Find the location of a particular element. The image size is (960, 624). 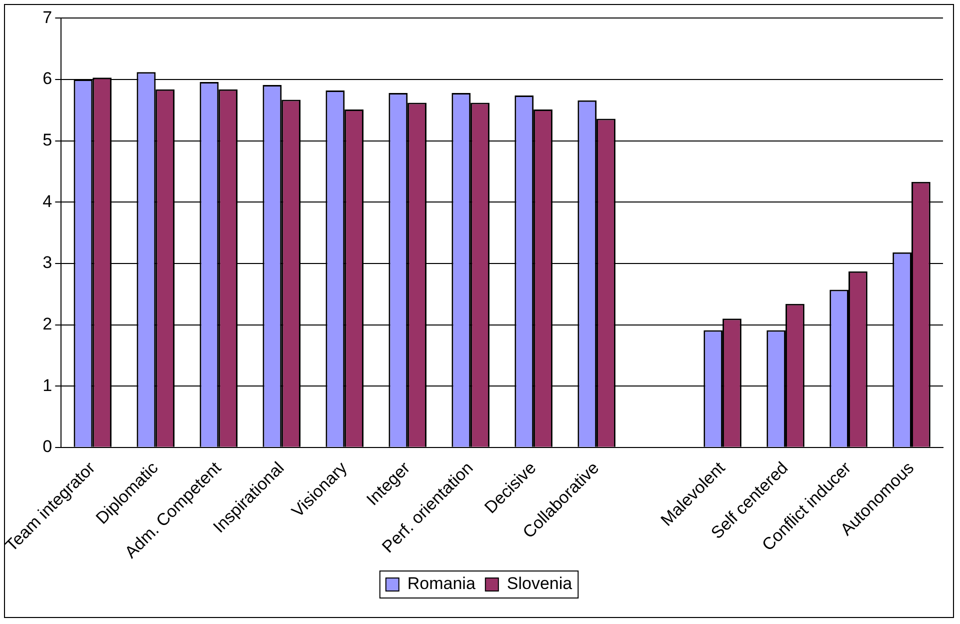

y-tick-label: 4 is located at coordinates (47, 201).